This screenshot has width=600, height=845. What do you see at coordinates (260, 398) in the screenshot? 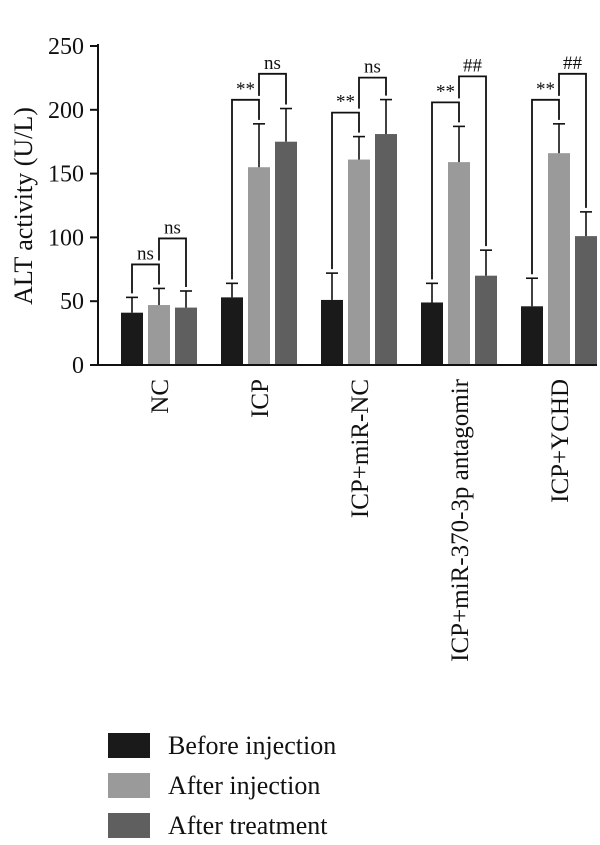
I see `x-tick-label: ICP` at bounding box center [260, 398].